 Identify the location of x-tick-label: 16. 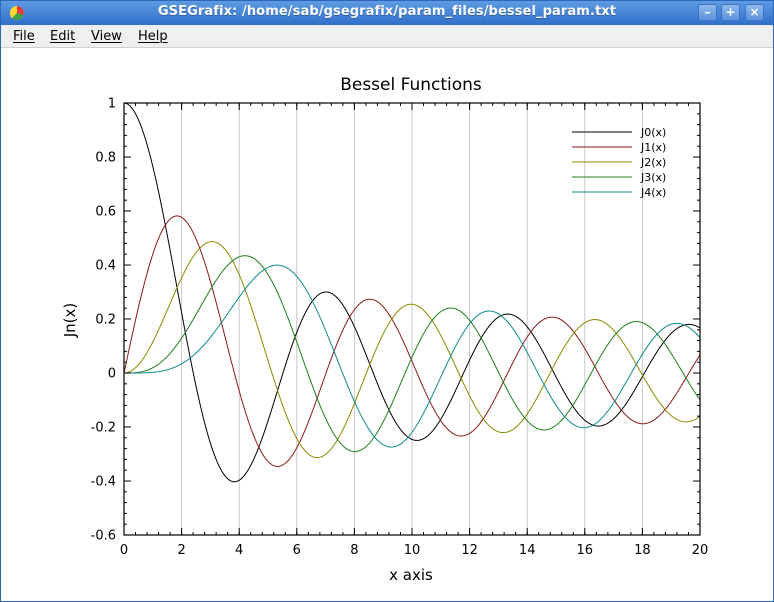
(585, 550).